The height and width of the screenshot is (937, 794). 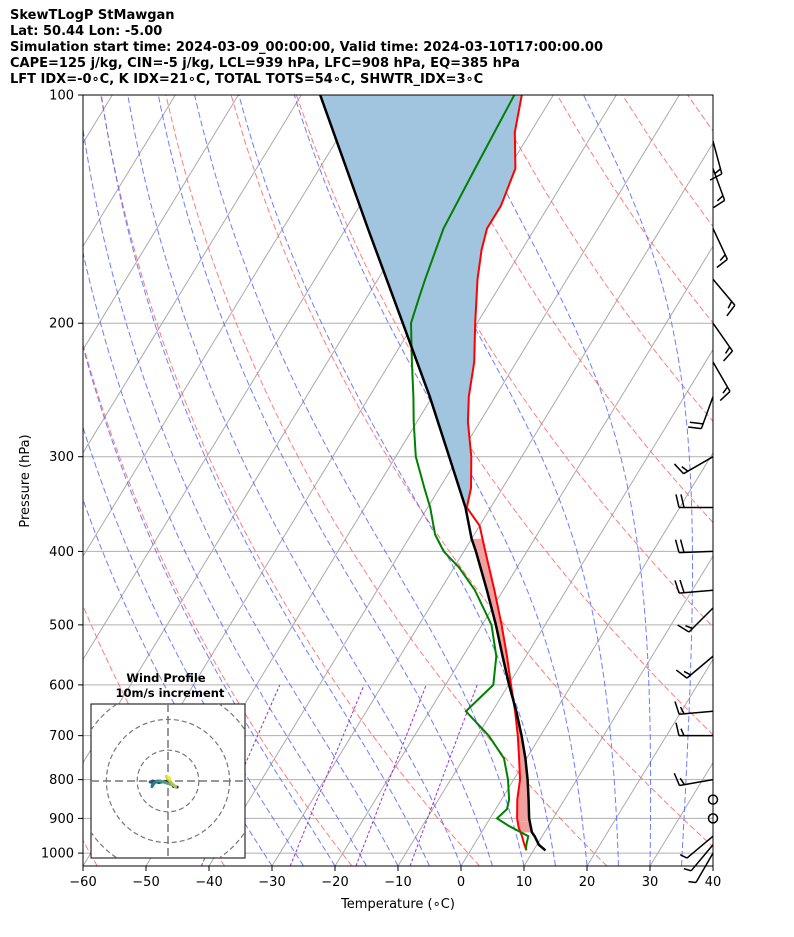 What do you see at coordinates (61, 457) in the screenshot?
I see `y-tick-label: 300` at bounding box center [61, 457].